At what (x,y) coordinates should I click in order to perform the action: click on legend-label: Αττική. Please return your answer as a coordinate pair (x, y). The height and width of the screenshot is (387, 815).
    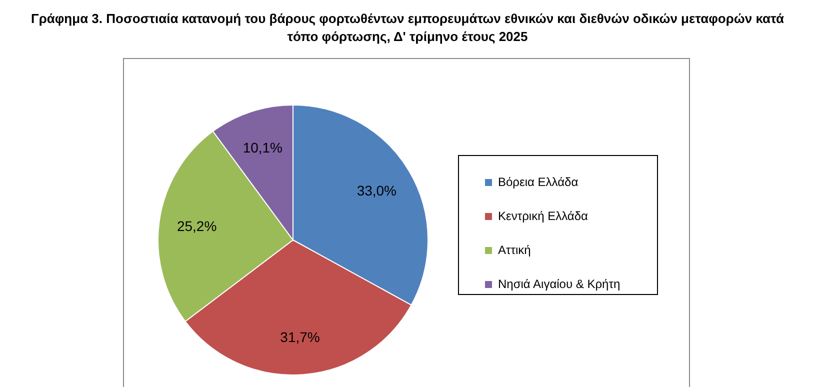
    Looking at the image, I should click on (514, 250).